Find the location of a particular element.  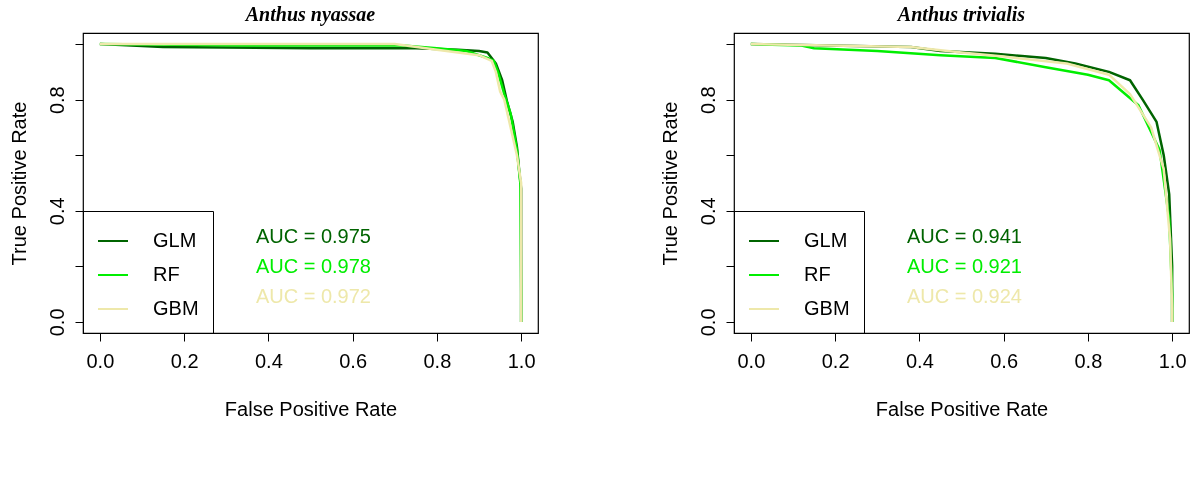

annotation: AUC = 0.975 is located at coordinates (313, 236).